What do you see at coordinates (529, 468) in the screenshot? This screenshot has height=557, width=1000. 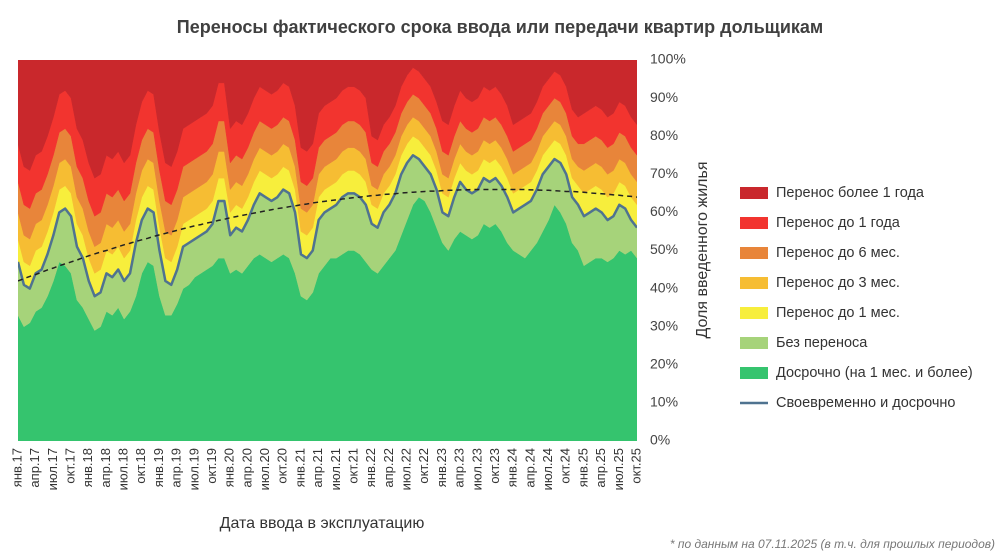 I see `x-tick-label: апр.24` at bounding box center [529, 468].